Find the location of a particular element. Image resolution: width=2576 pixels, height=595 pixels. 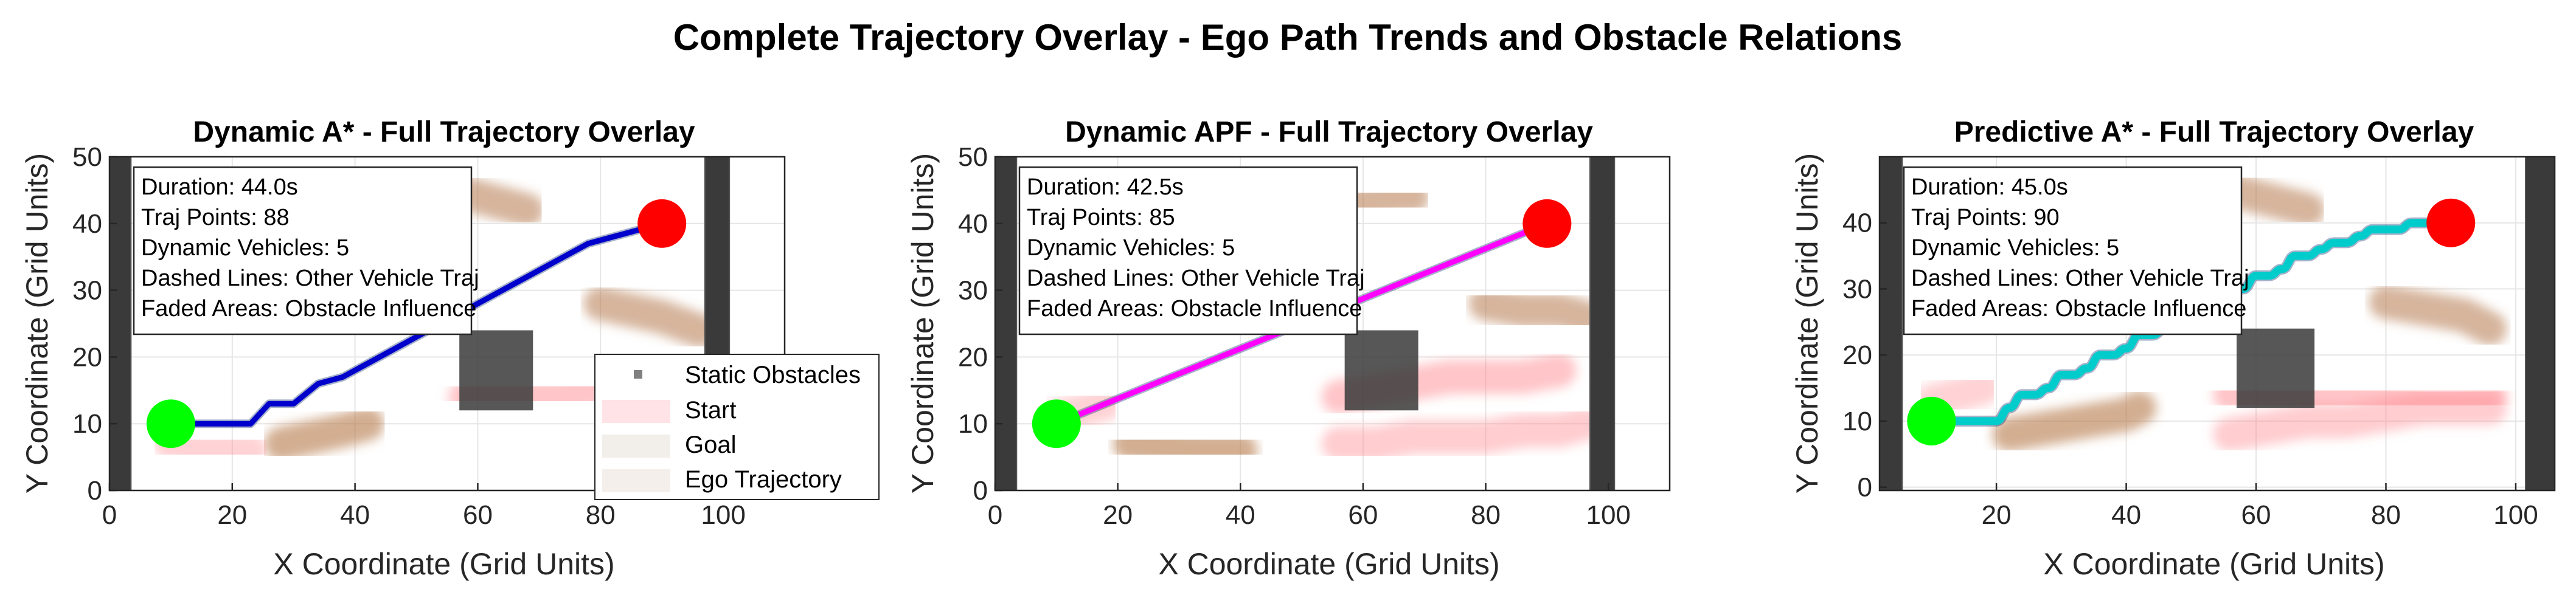

info-line: Traj Points: 88 is located at coordinates (215, 217).